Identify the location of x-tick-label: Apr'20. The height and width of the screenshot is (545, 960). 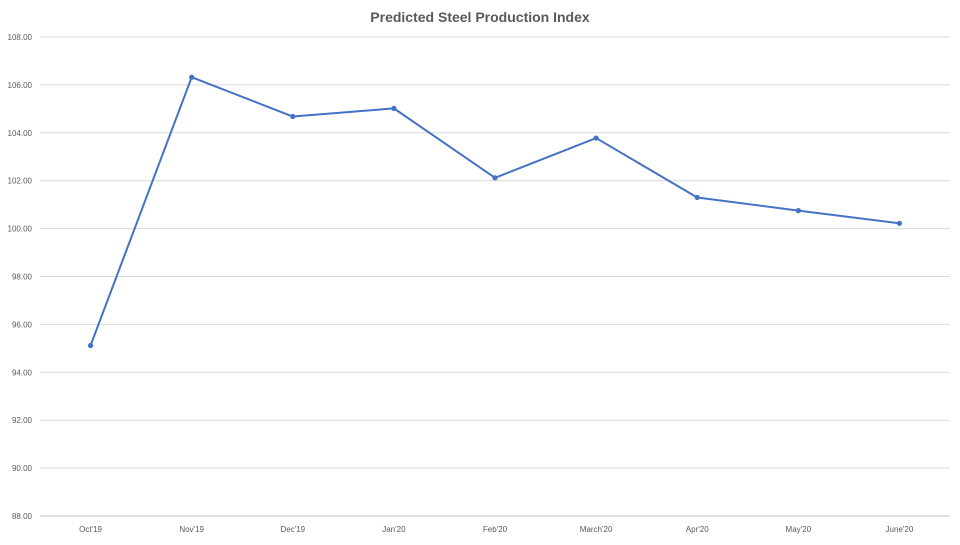
(697, 529).